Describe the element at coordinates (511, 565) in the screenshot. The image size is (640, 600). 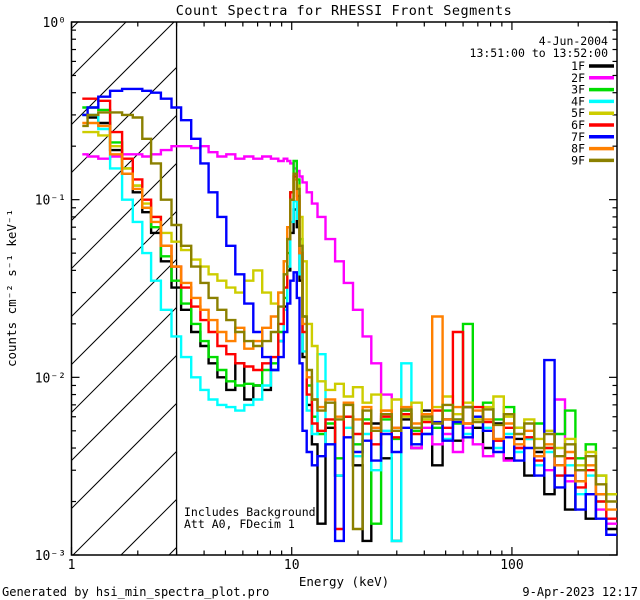
I see `x-tick-label: 100` at that location.